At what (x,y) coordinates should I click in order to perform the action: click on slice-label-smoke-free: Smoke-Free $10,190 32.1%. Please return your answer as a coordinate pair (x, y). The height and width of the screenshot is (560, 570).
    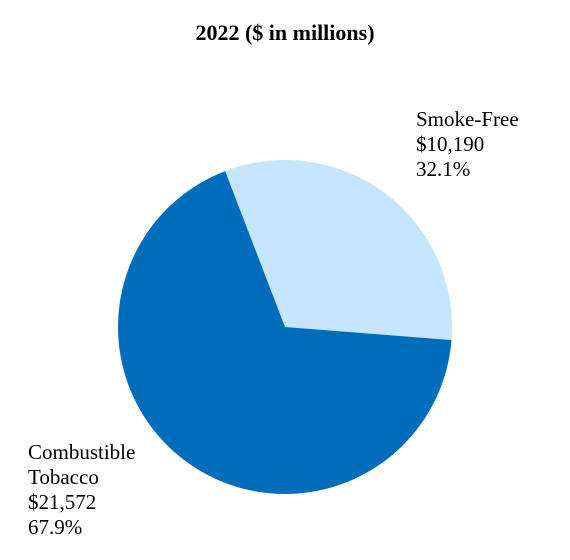
    Looking at the image, I should click on (467, 144).